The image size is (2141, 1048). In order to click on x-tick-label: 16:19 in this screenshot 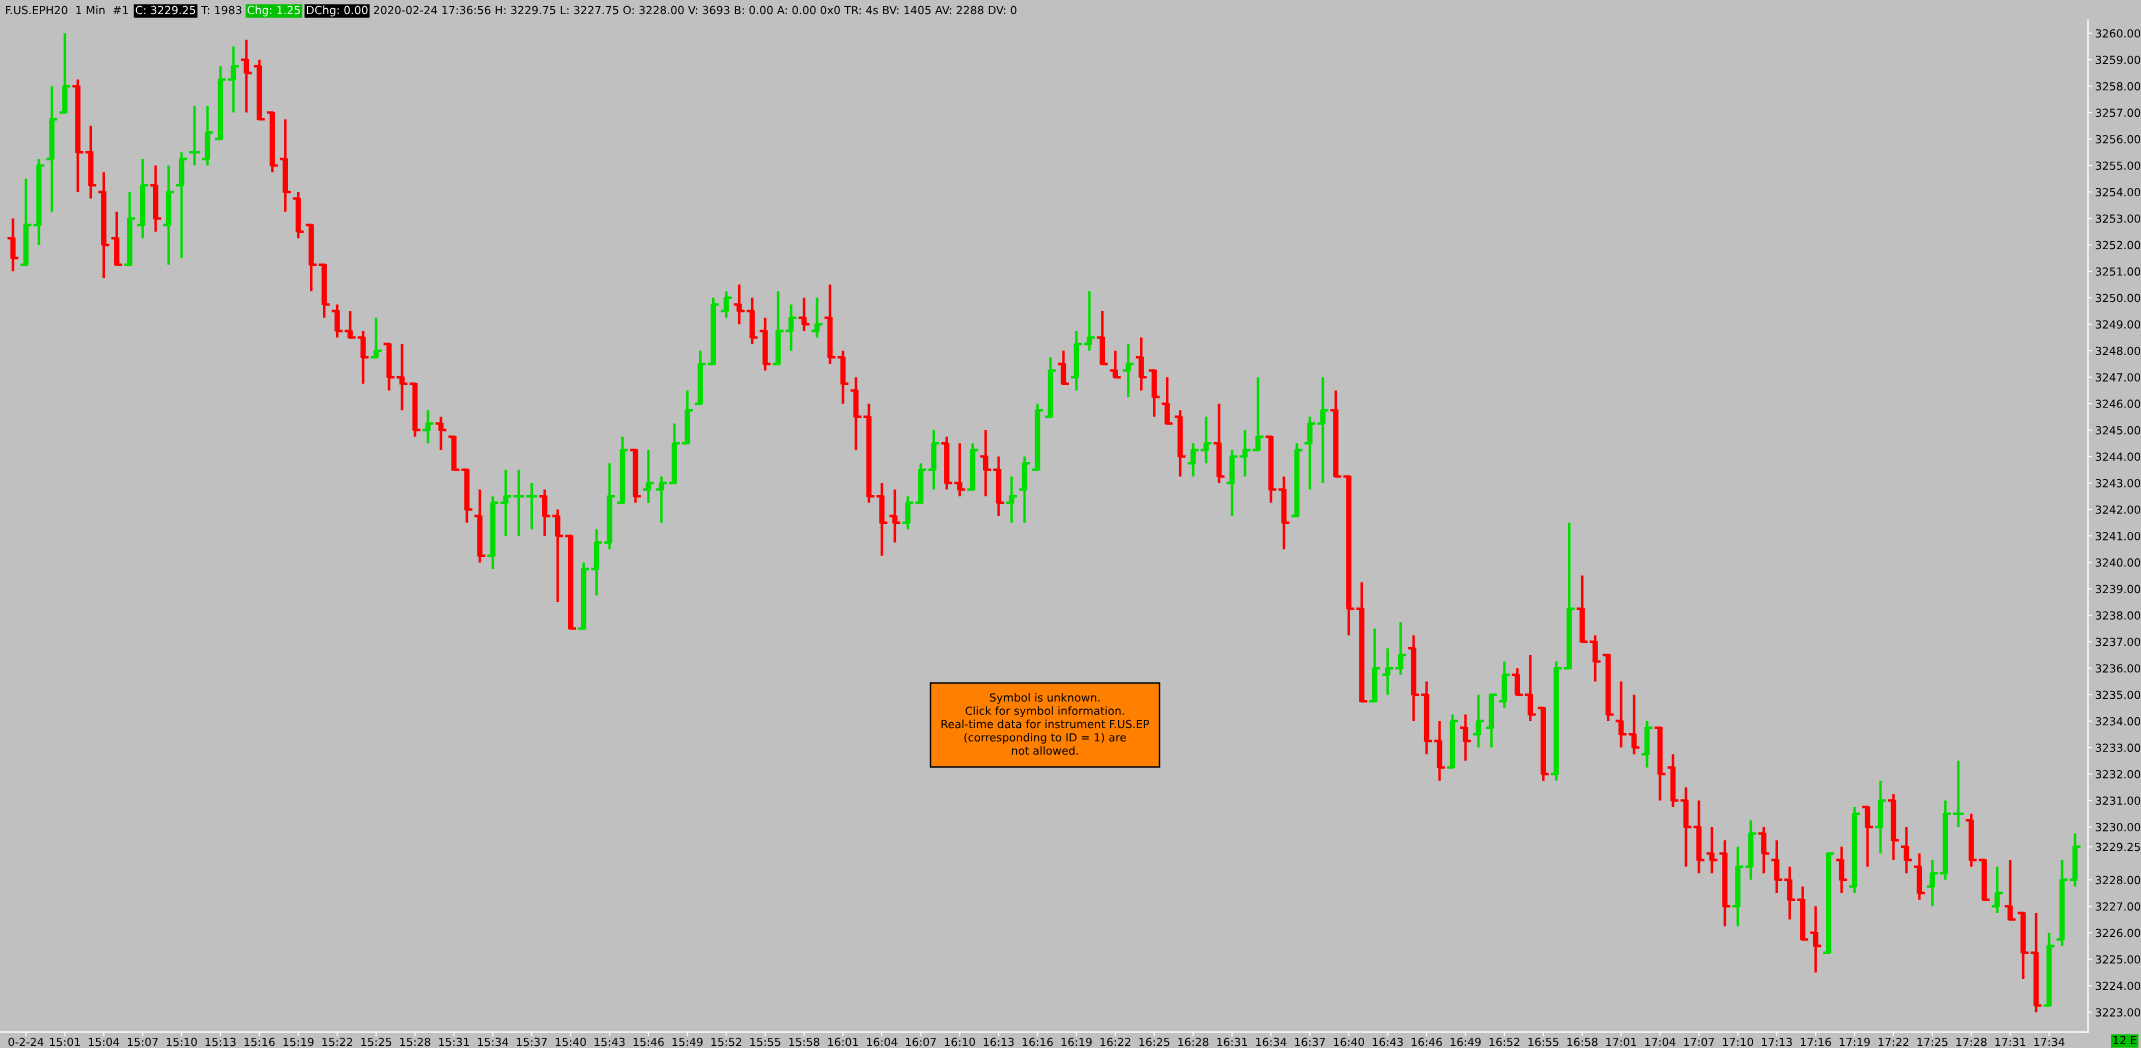, I will do `click(1076, 1042)`.